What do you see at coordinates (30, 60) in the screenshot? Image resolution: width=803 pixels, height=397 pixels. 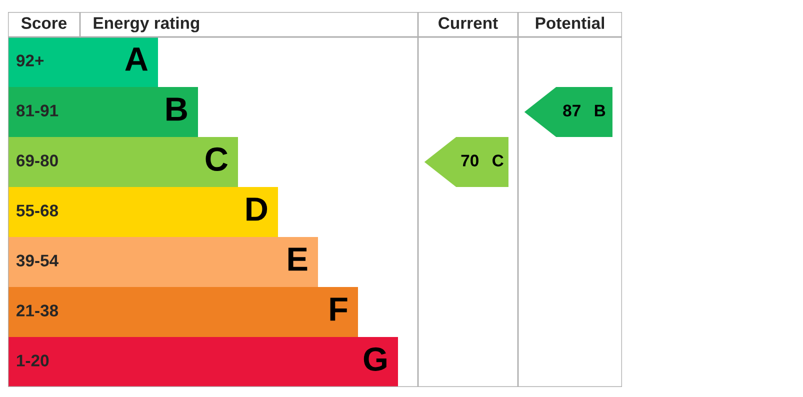 I see `category-label: 92+` at bounding box center [30, 60].